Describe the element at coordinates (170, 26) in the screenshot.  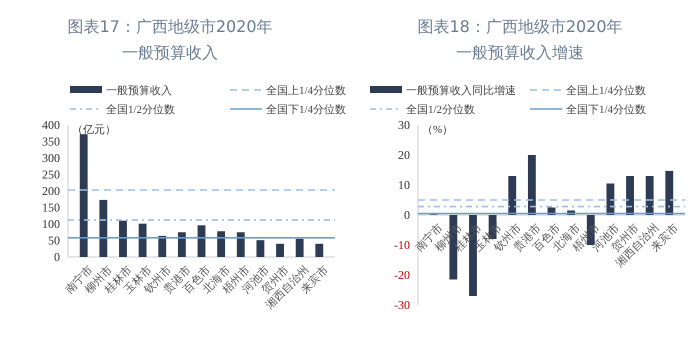
I see `chart-title: 图表17：广西地级市2020年` at that location.